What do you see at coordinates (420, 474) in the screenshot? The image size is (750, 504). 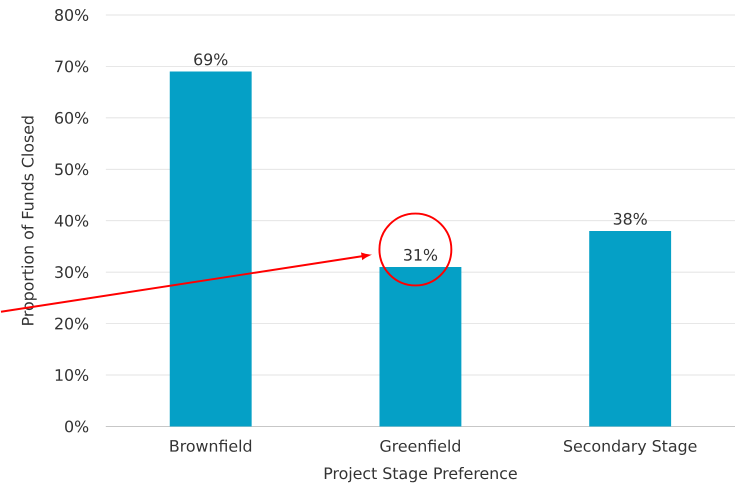 I see `x-axis-title: Project Stage Preference` at bounding box center [420, 474].